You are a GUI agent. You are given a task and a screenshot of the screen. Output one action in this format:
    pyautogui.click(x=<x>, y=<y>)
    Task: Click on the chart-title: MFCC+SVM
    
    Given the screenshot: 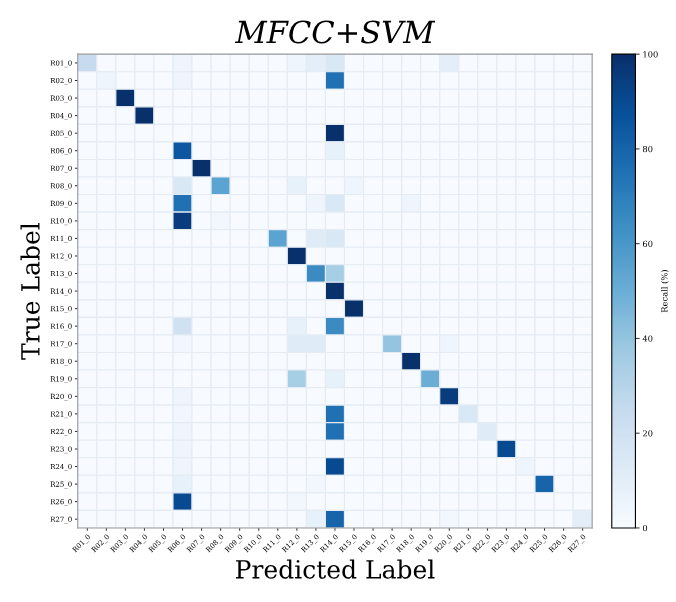 What is the action you would take?
    pyautogui.click(x=335, y=32)
    